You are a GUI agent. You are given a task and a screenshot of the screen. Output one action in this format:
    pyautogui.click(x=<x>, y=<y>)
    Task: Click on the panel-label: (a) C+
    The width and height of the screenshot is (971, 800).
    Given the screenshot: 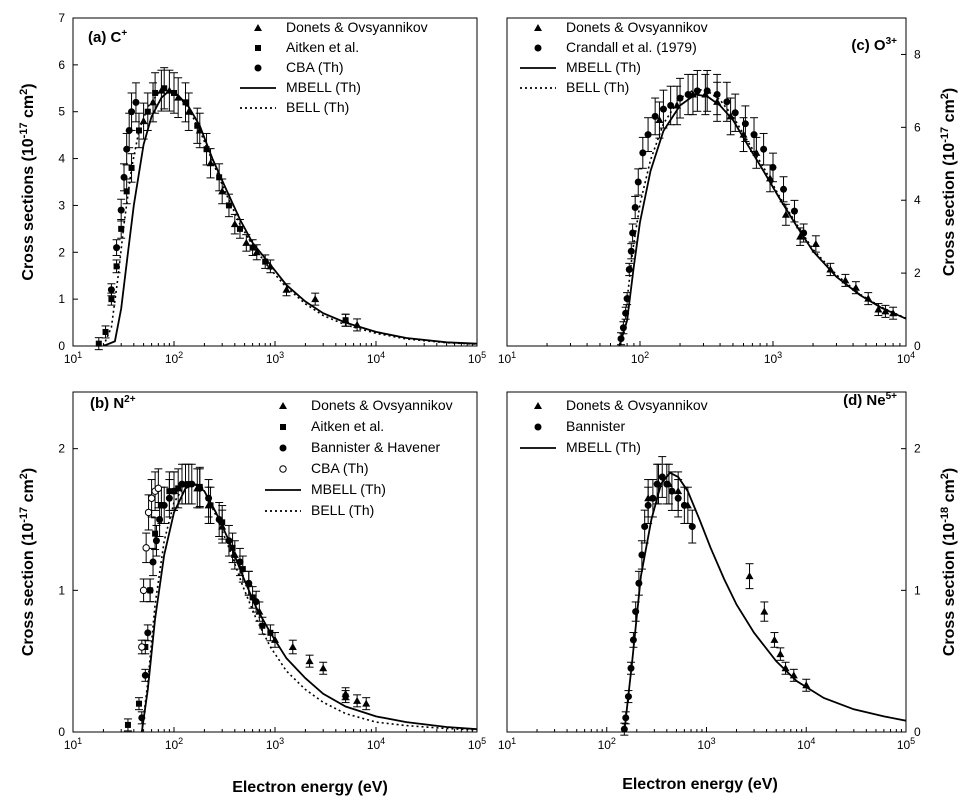 What is the action you would take?
    pyautogui.click(x=107, y=37)
    